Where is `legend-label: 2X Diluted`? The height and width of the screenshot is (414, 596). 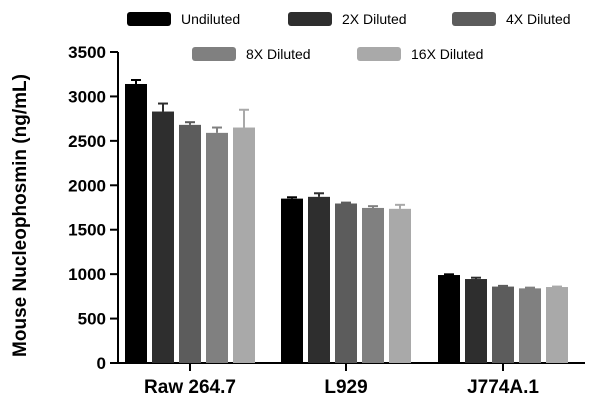 legend-label: 2X Diluted is located at coordinates (374, 19).